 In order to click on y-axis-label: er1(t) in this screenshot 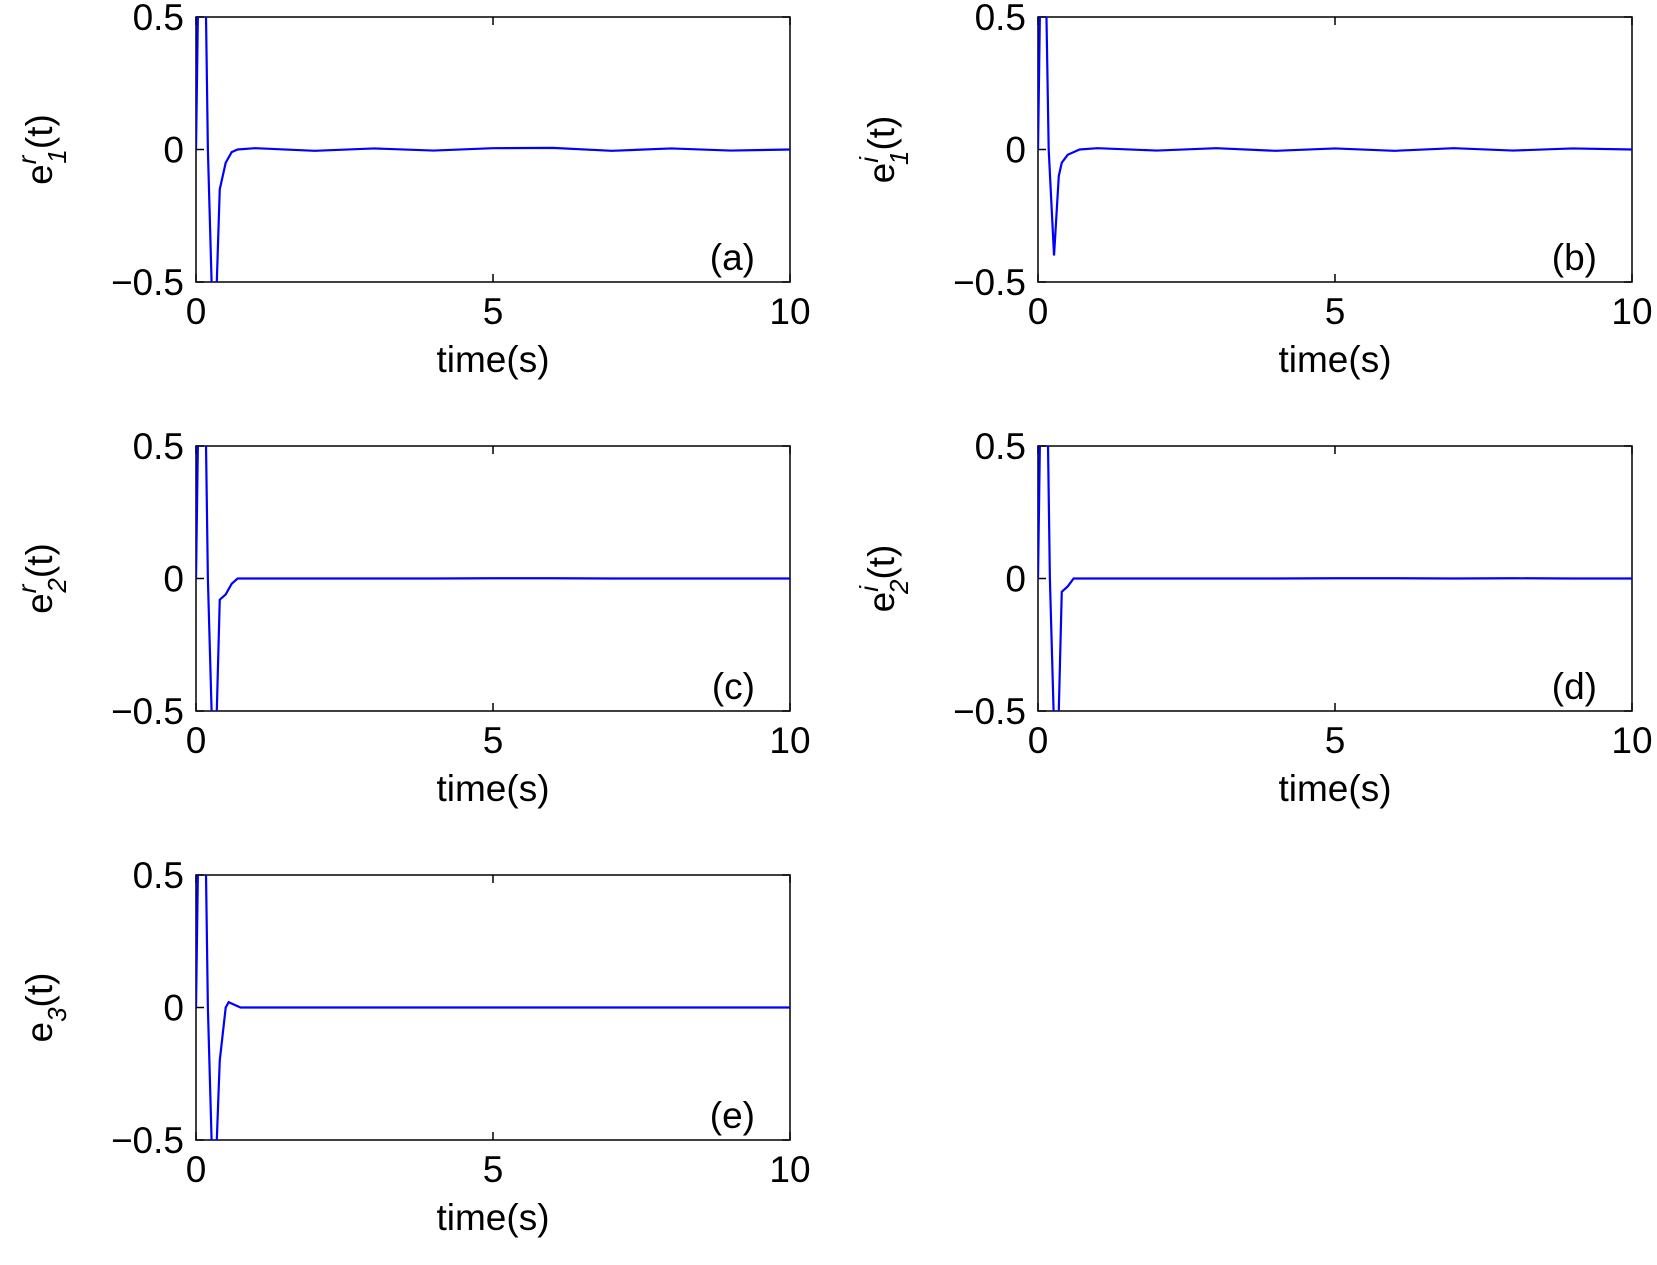, I will do `click(42, 149)`.